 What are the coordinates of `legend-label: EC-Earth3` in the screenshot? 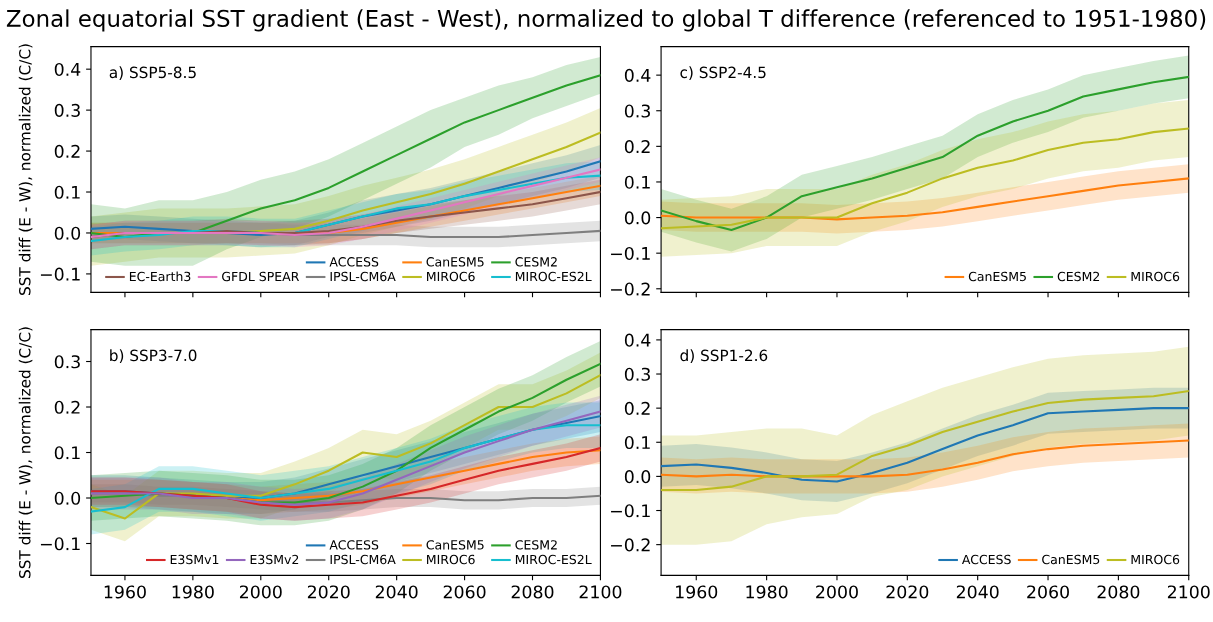 It's located at (160, 276).